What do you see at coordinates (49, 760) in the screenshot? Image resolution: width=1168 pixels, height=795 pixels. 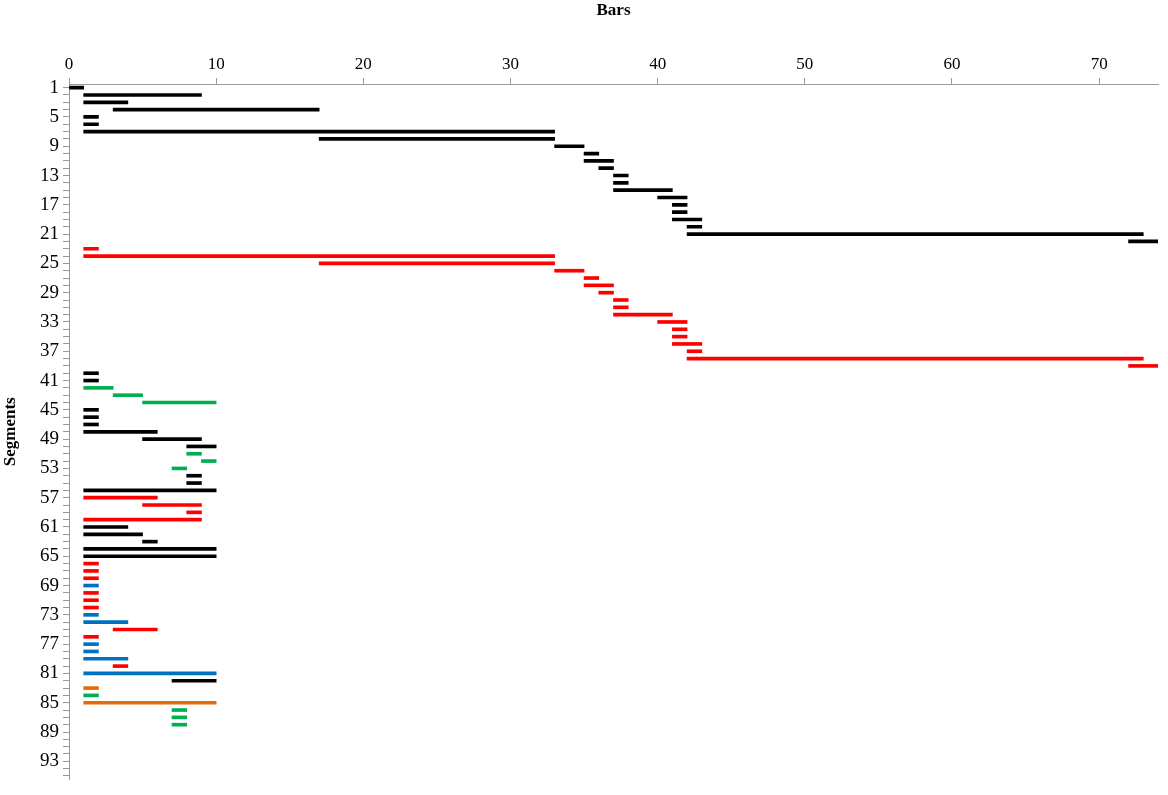 I see `y-tick-label: 93` at bounding box center [49, 760].